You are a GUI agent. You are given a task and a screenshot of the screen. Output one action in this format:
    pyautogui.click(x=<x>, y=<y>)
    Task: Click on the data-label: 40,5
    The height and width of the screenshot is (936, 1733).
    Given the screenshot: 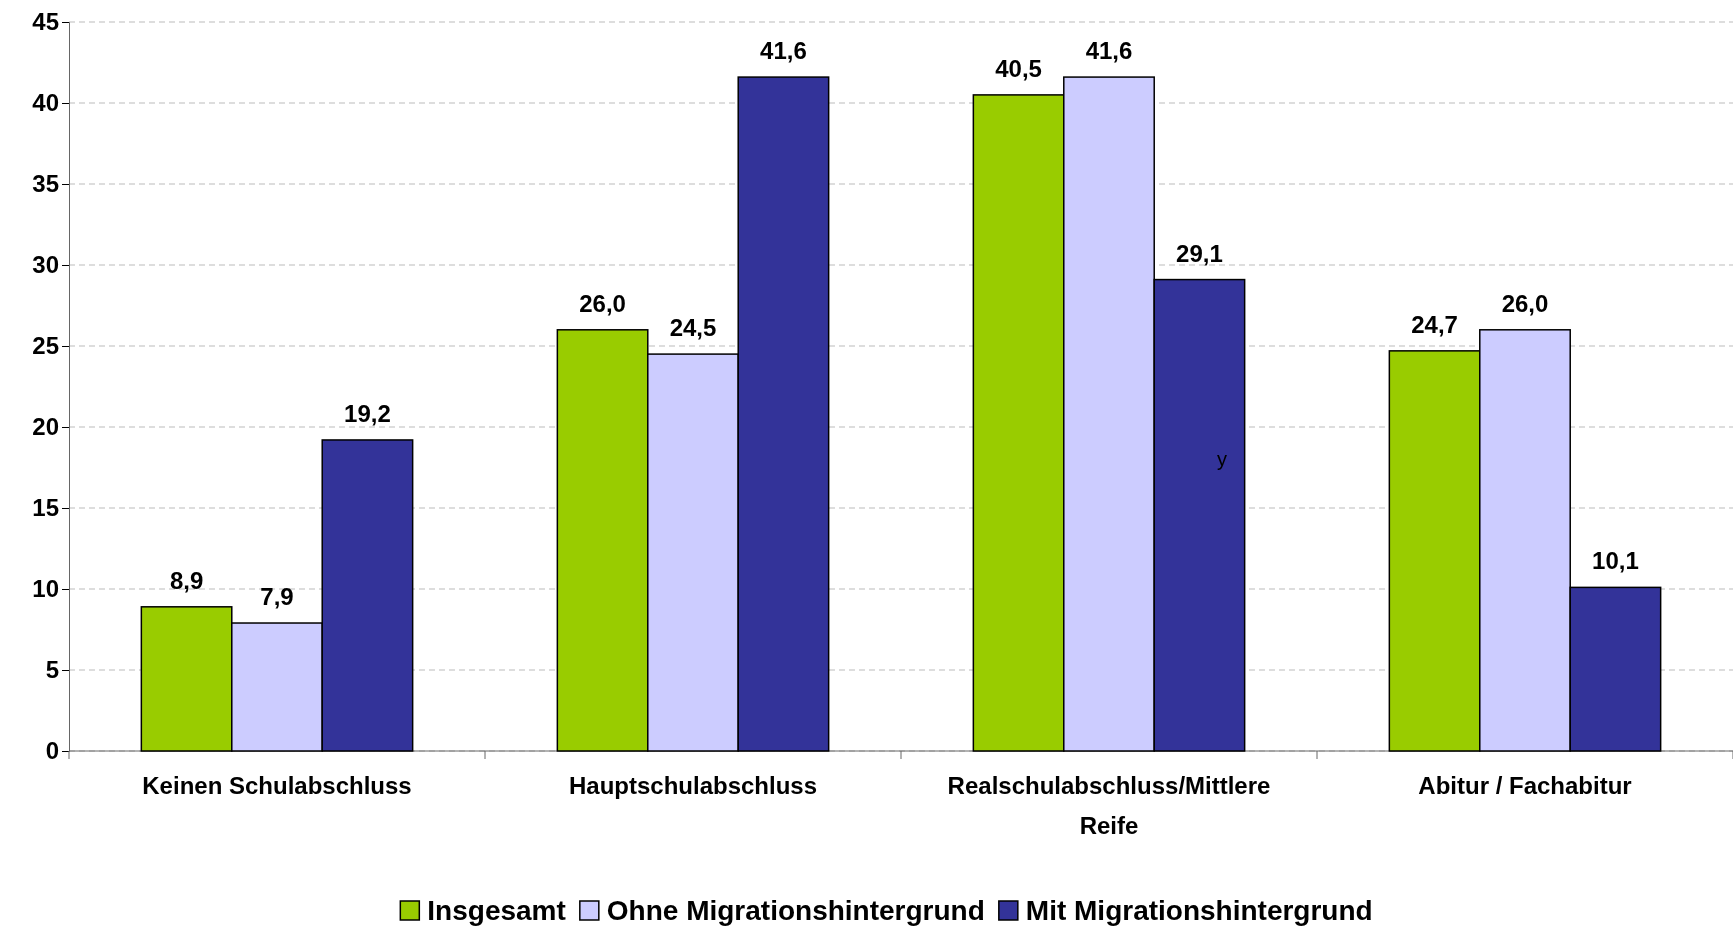 What is the action you would take?
    pyautogui.click(x=1018, y=68)
    